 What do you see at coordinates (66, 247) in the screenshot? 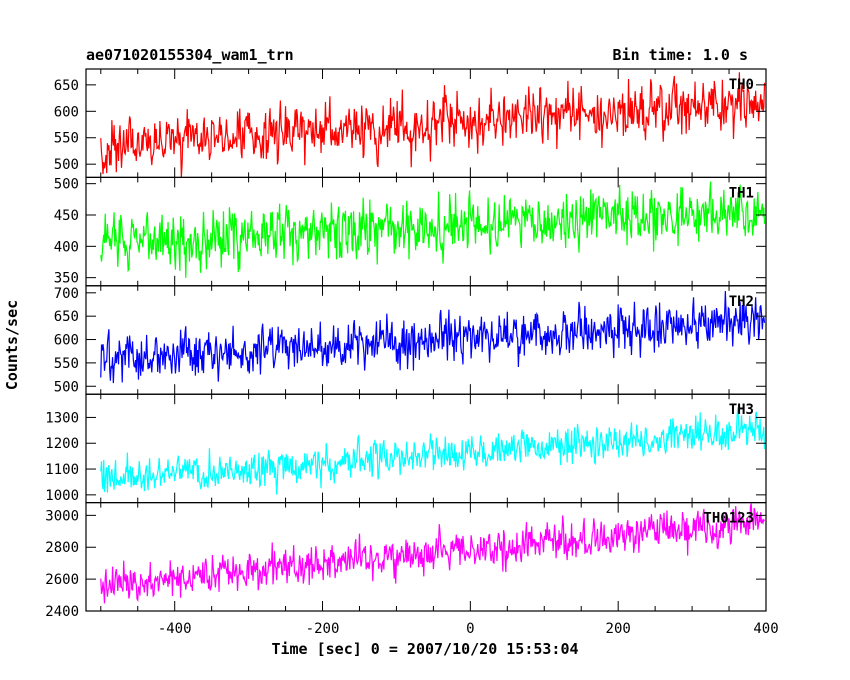
I see `y-tick-label: 400` at bounding box center [66, 247].